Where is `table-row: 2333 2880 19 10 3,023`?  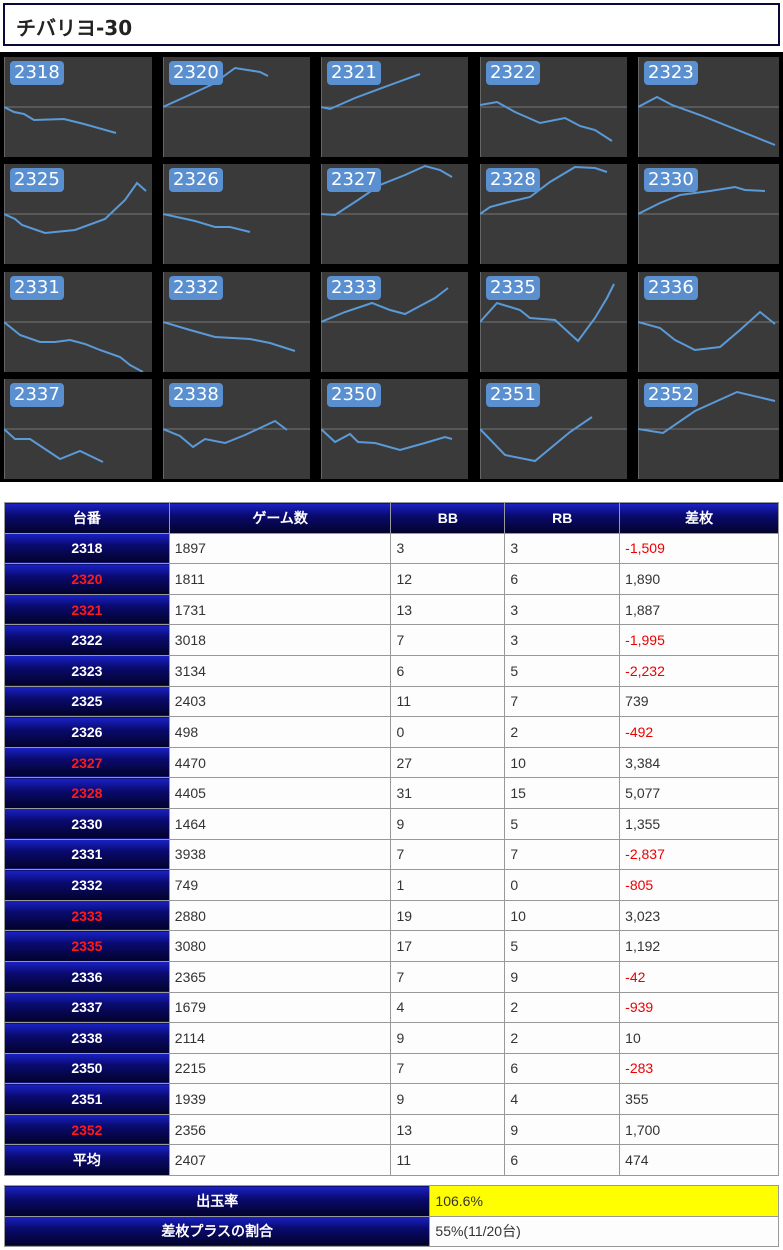
table-row: 2333 2880 19 10 3,023 is located at coordinates (391, 915).